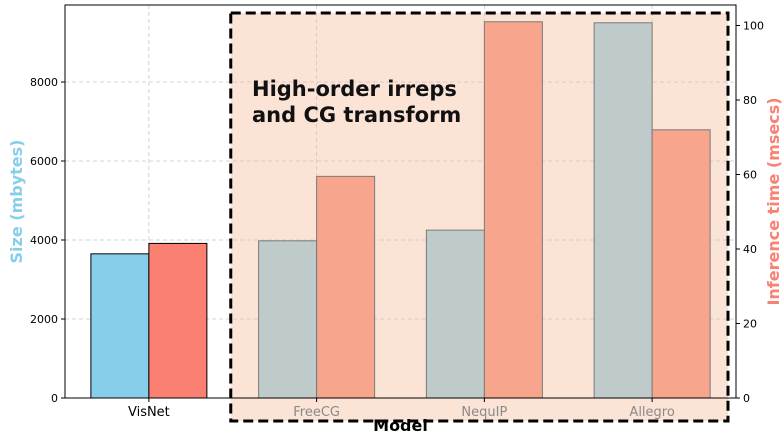  What do you see at coordinates (773, 201) in the screenshot?
I see `right-axis-label: Inference time (msecs)` at bounding box center [773, 201].